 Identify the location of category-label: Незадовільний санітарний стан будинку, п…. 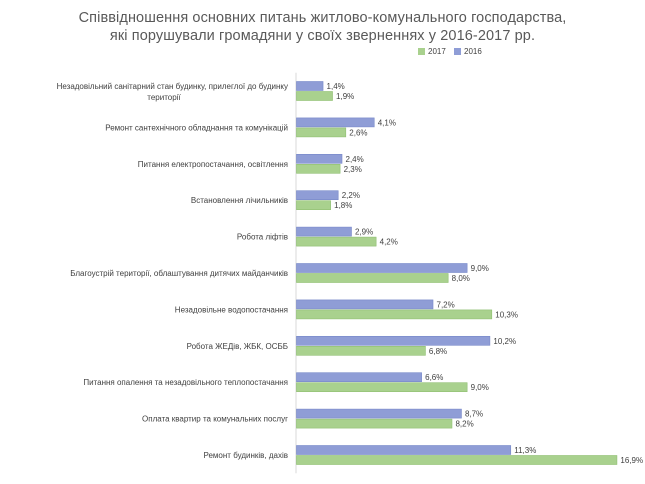
(172, 92).